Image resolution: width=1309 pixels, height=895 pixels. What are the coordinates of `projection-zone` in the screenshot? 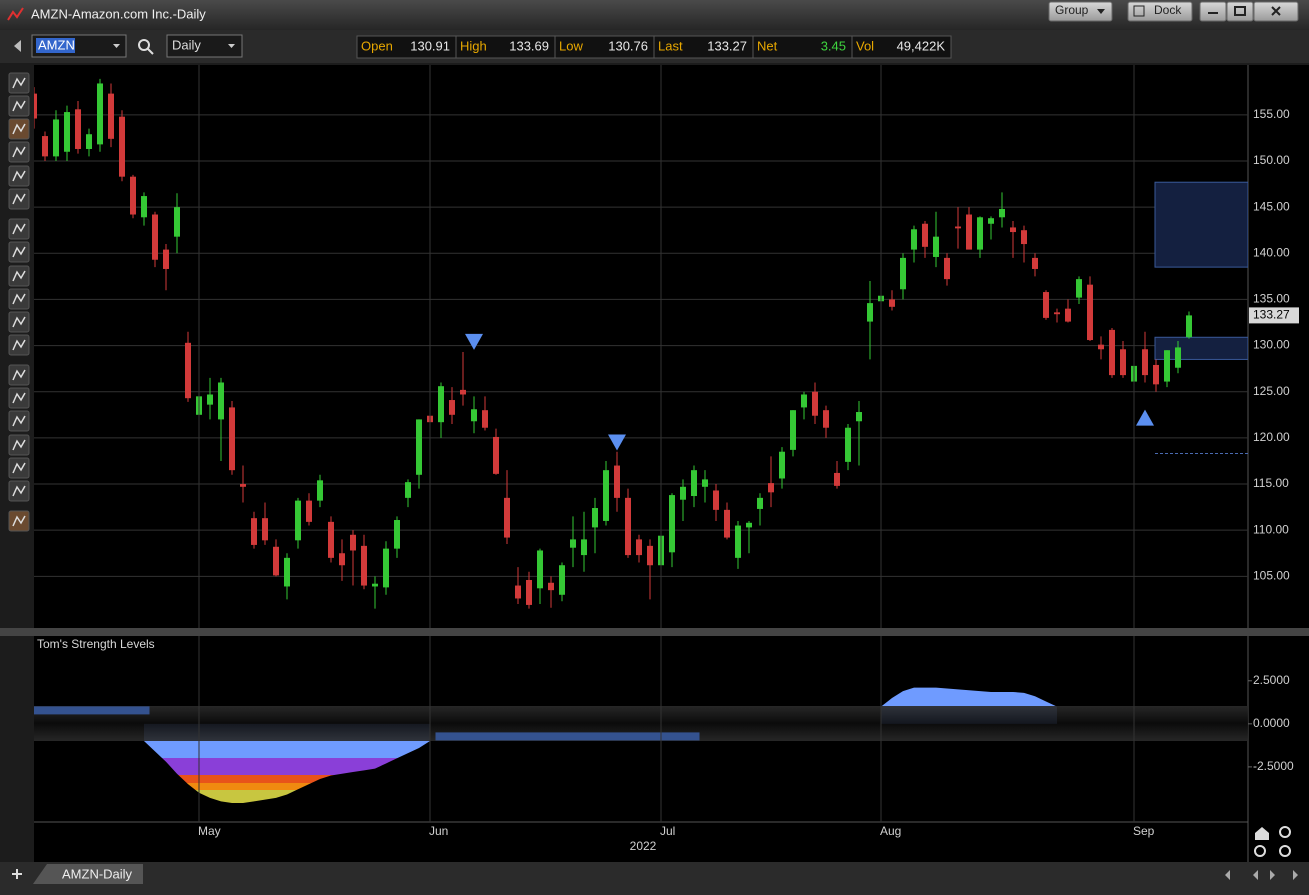 It's located at (1201, 224).